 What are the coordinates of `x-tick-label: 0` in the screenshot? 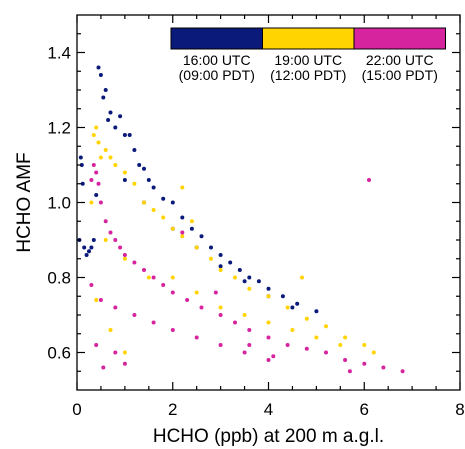 It's located at (76, 409).